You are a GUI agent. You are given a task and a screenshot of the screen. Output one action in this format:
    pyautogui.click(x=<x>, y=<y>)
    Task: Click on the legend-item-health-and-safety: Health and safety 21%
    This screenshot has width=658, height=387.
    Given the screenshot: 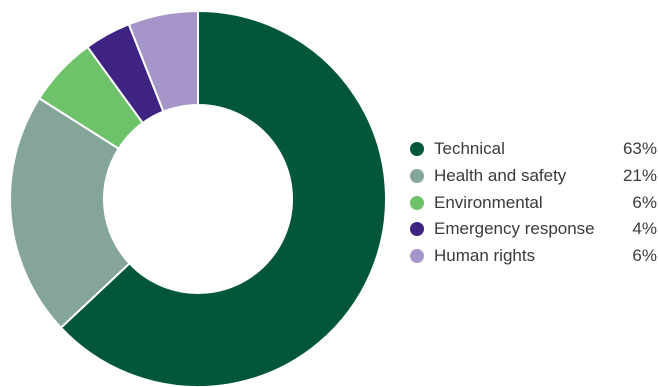 What is the action you would take?
    pyautogui.click(x=534, y=176)
    